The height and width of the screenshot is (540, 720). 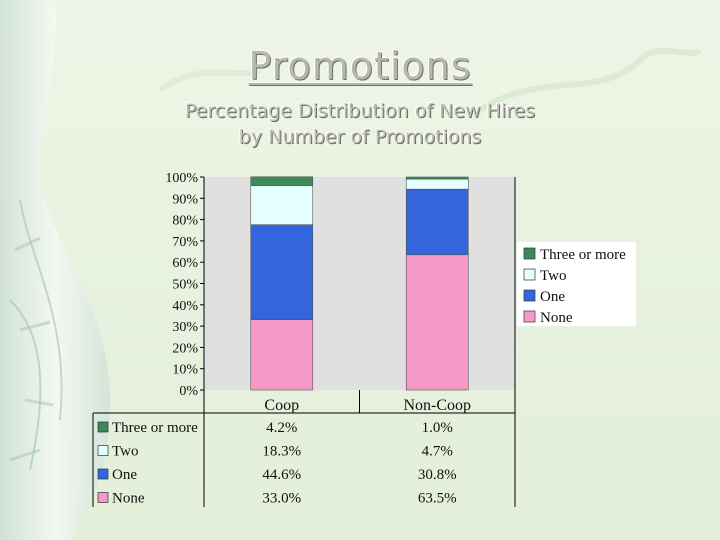 What do you see at coordinates (281, 475) in the screenshot?
I see `table-cell-value: 44.6%` at bounding box center [281, 475].